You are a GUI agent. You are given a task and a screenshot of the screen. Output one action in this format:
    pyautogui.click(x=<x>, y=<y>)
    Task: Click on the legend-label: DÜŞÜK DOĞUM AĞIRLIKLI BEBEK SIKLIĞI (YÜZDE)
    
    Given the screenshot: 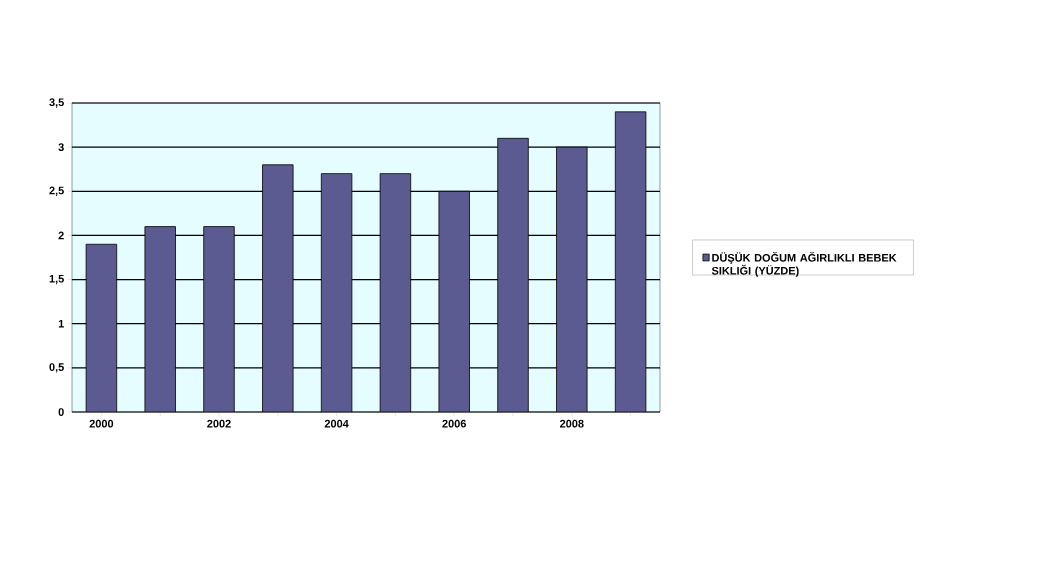 What is the action you would take?
    pyautogui.click(x=804, y=264)
    